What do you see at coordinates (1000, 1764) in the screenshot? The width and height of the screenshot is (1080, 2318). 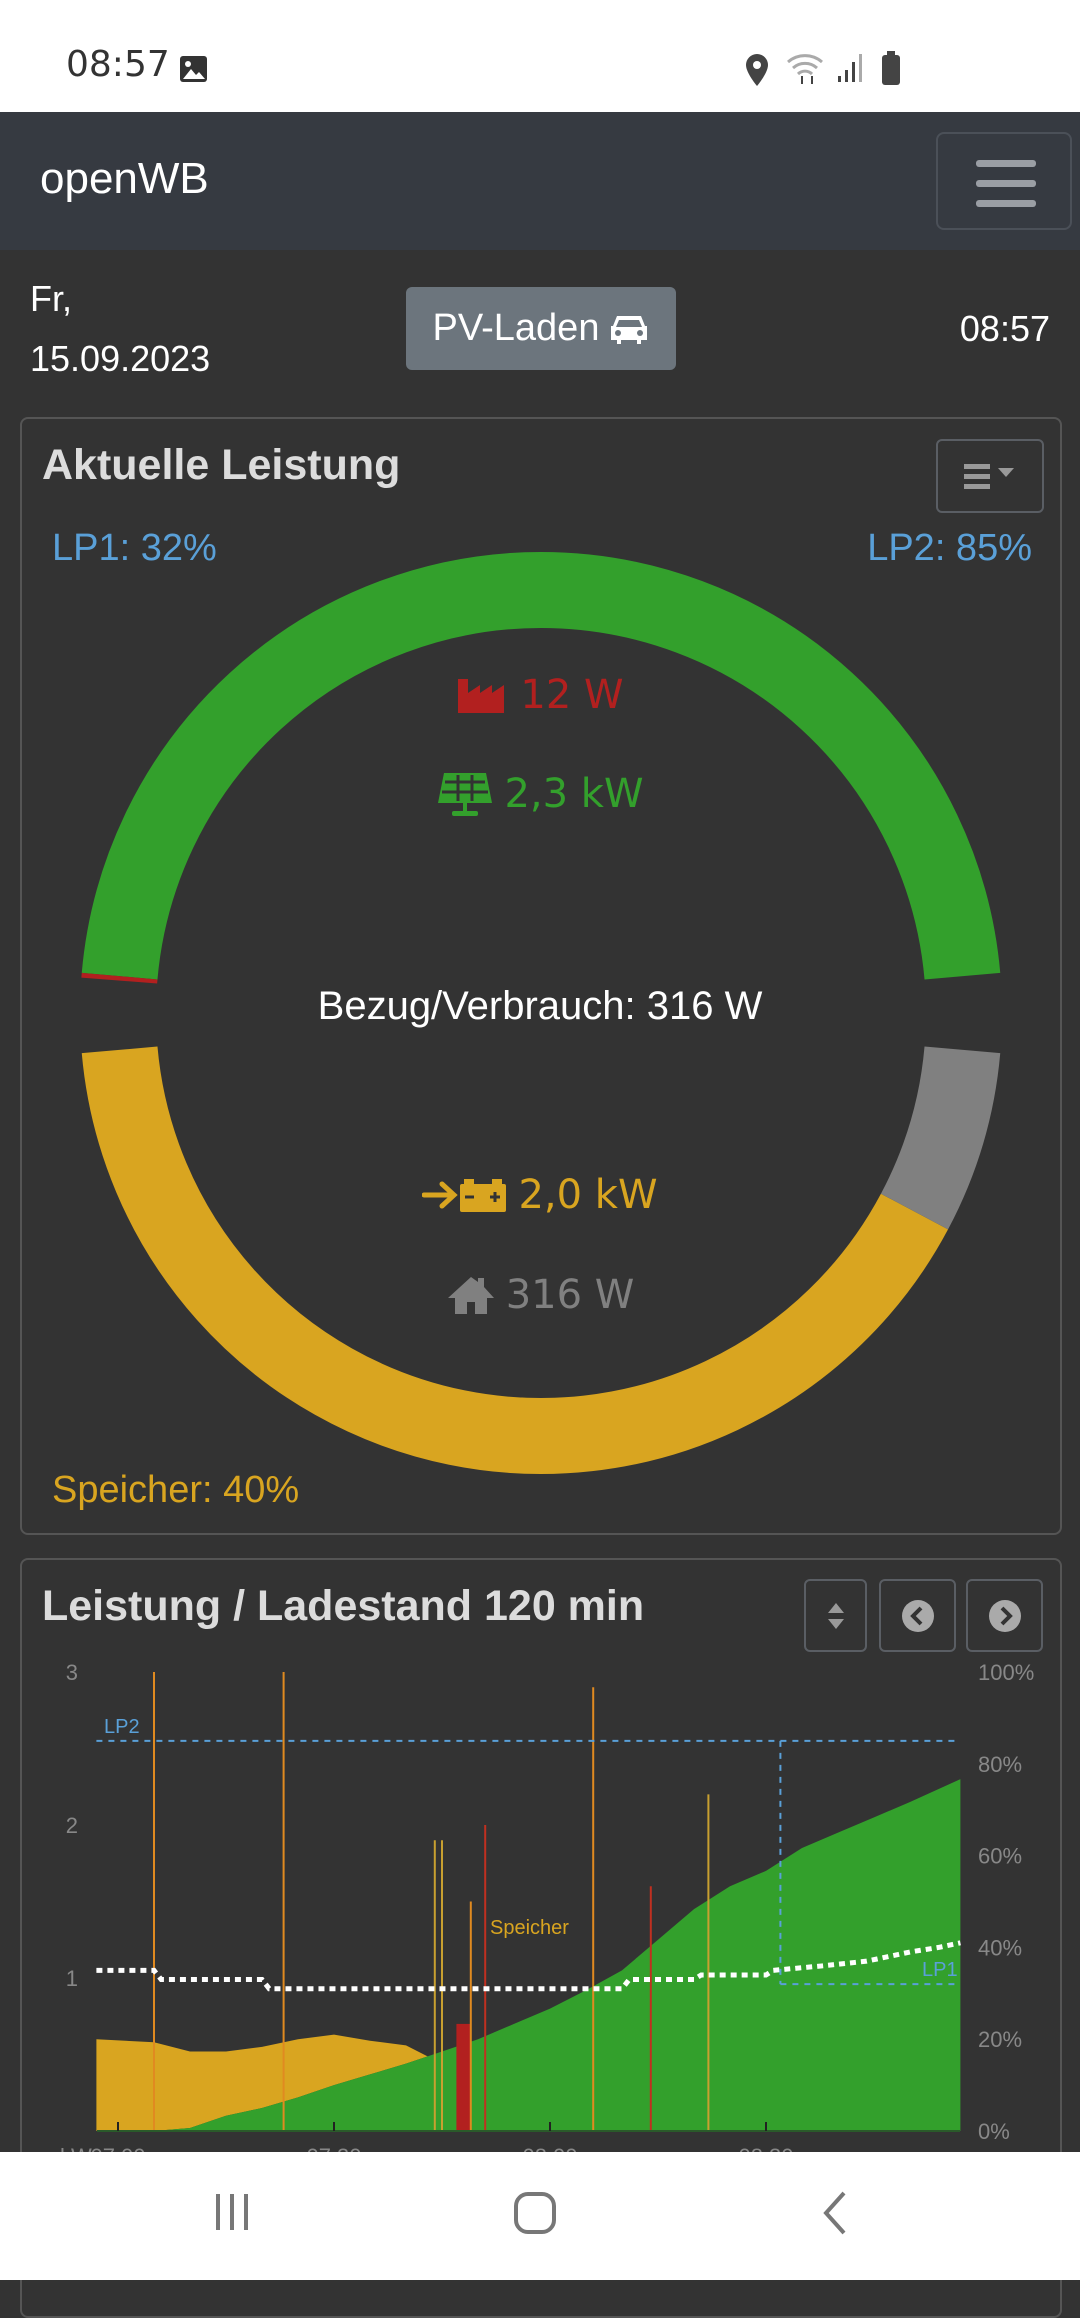 I see `y2-tick-label: 80%` at bounding box center [1000, 1764].